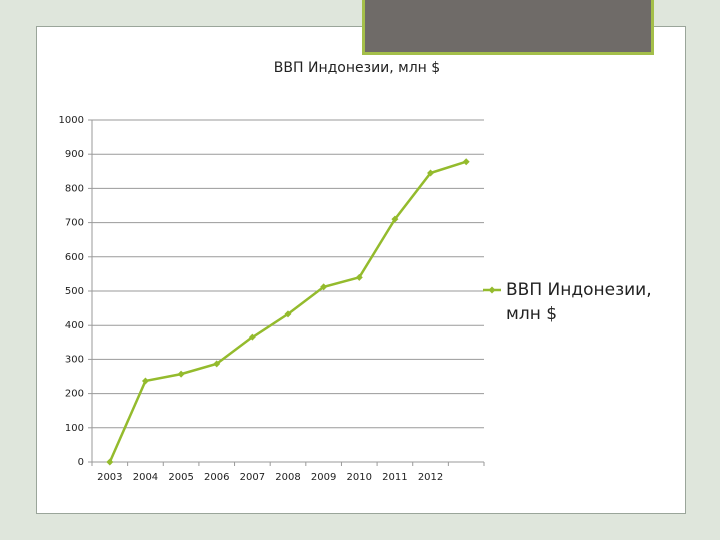  Describe the element at coordinates (508, 27) in the screenshot. I see `header-box` at that location.